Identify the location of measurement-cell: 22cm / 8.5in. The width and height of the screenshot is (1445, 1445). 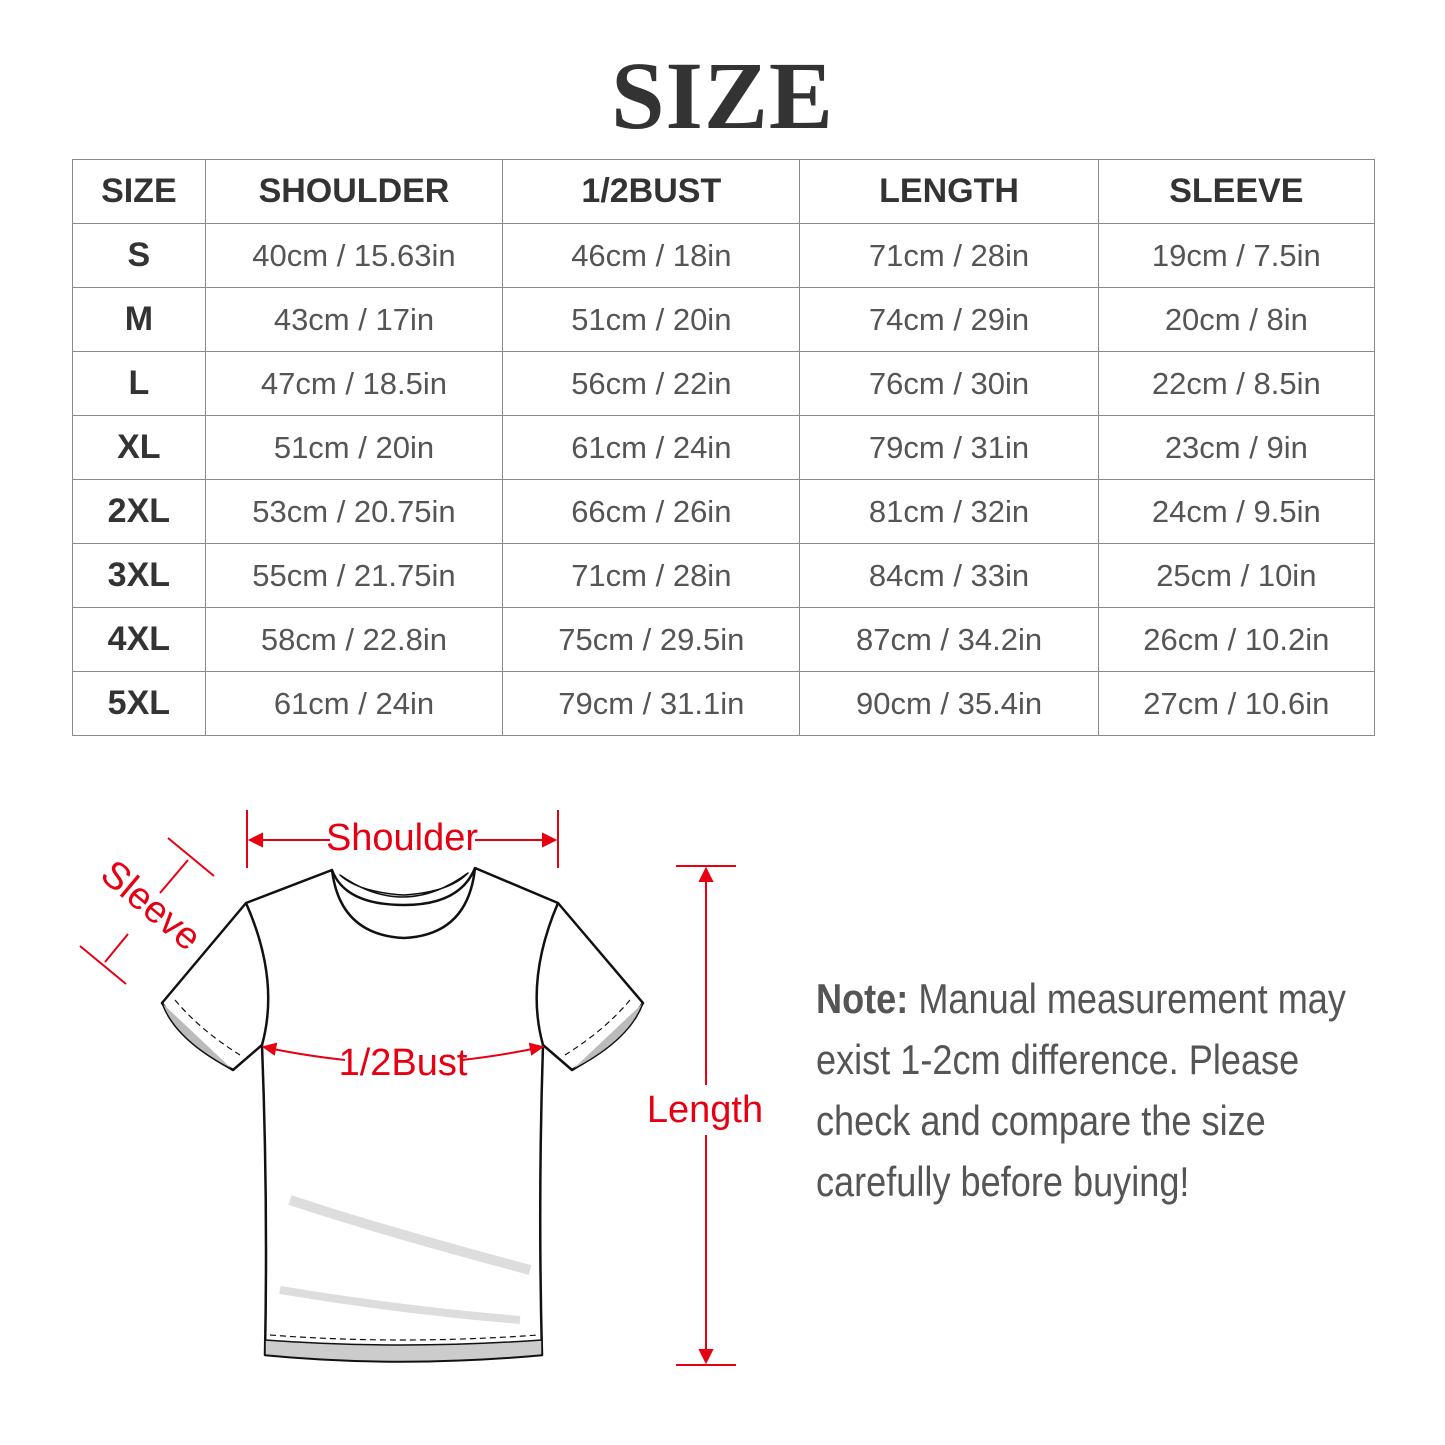
(1236, 383).